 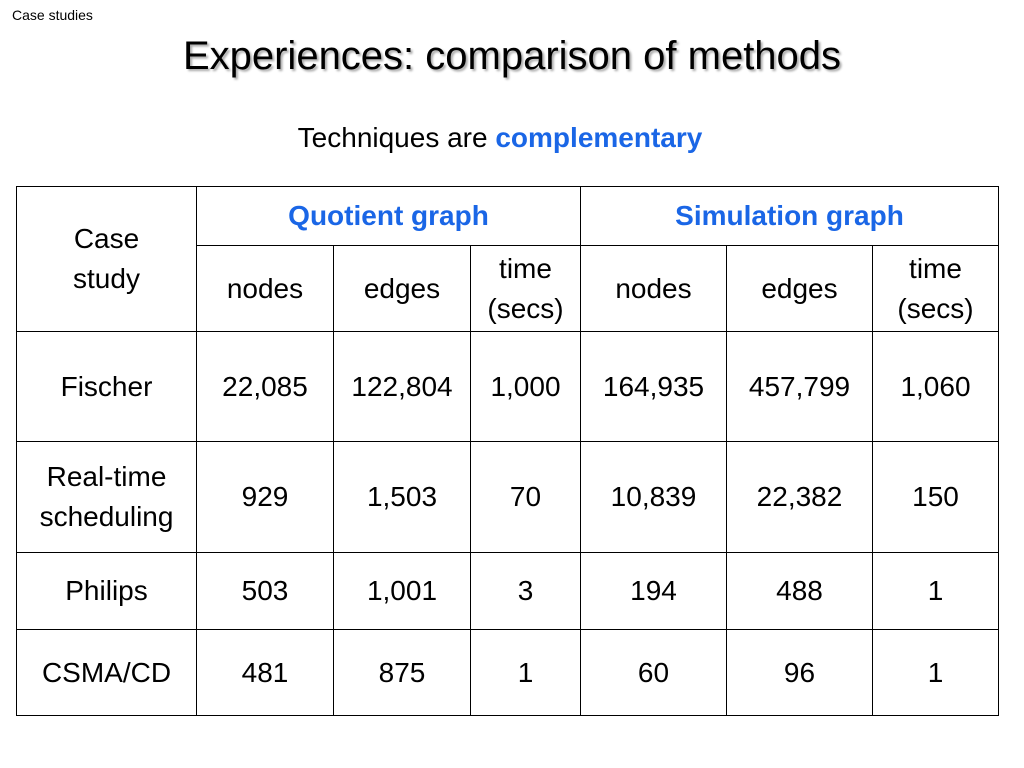 What do you see at coordinates (935, 288) in the screenshot?
I see `simulation-time-header: time (secs)` at bounding box center [935, 288].